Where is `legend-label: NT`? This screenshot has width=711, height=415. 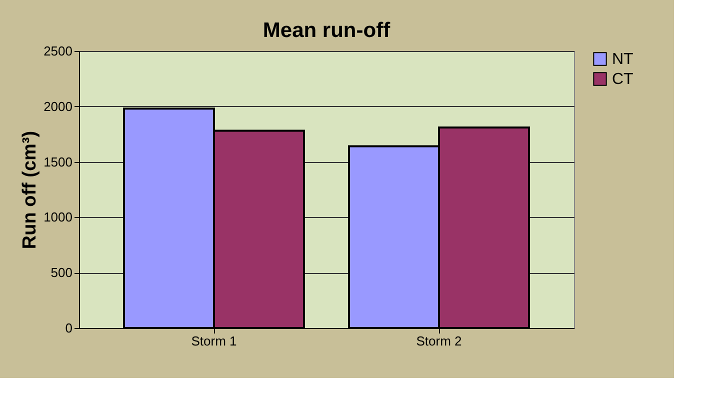 legend-label: NT is located at coordinates (623, 59).